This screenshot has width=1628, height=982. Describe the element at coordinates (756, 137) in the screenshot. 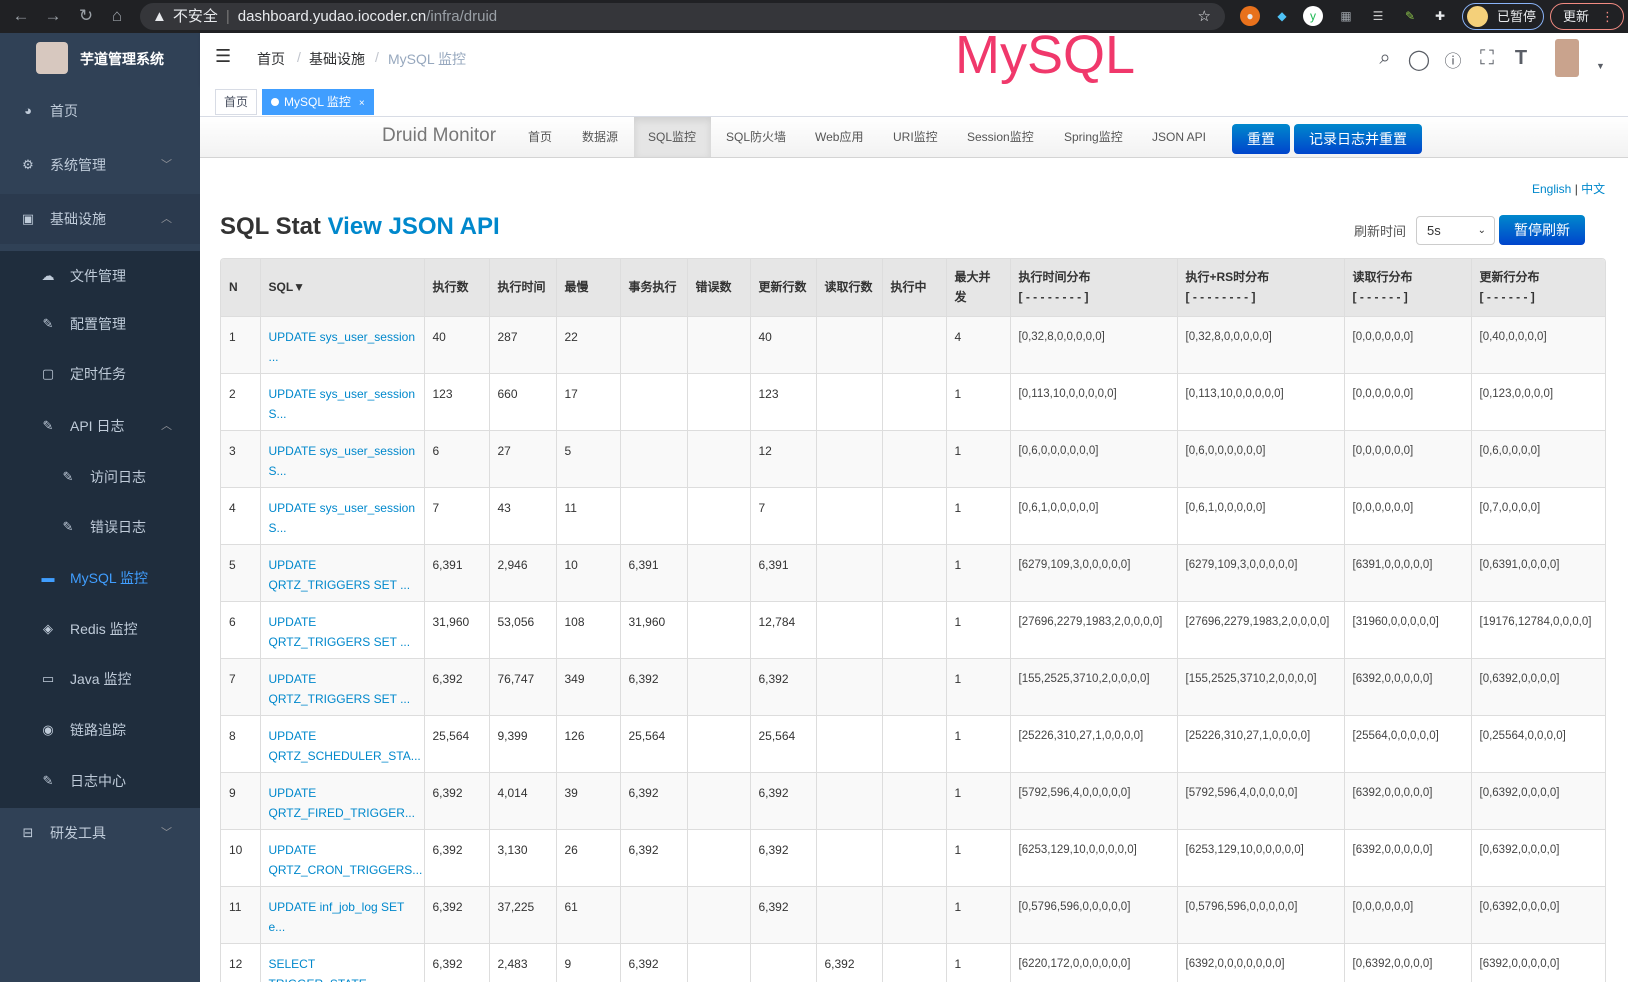

I see `druid-nav-wall: SQL防火墙` at that location.